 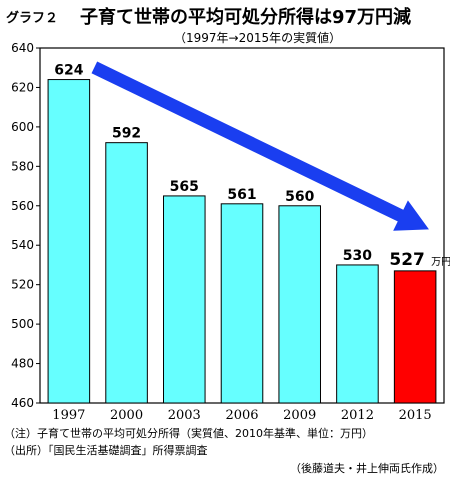 I want to click on data-label-highlight: 527, so click(x=407, y=260).